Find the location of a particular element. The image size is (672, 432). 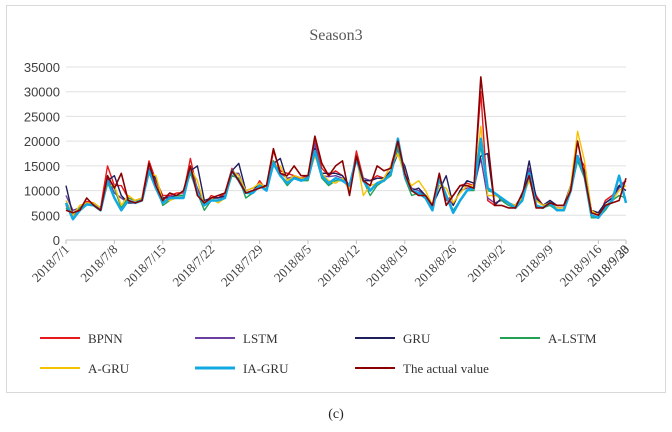

legend-label: LSTM is located at coordinates (260, 338).